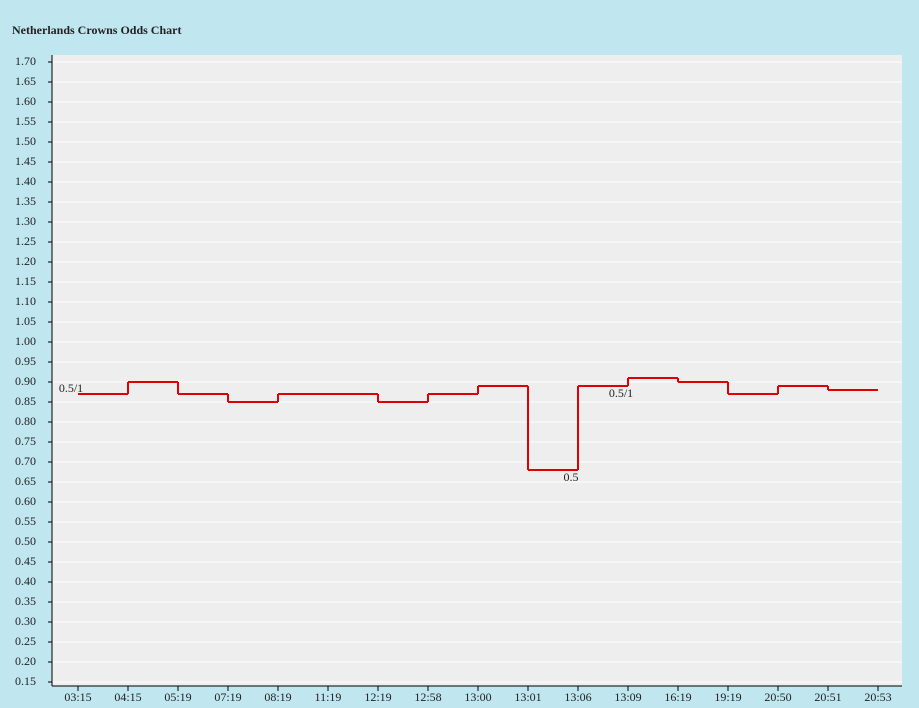 The image size is (919, 708). Describe the element at coordinates (25, 421) in the screenshot. I see `y-tick-label: 0.80` at that location.